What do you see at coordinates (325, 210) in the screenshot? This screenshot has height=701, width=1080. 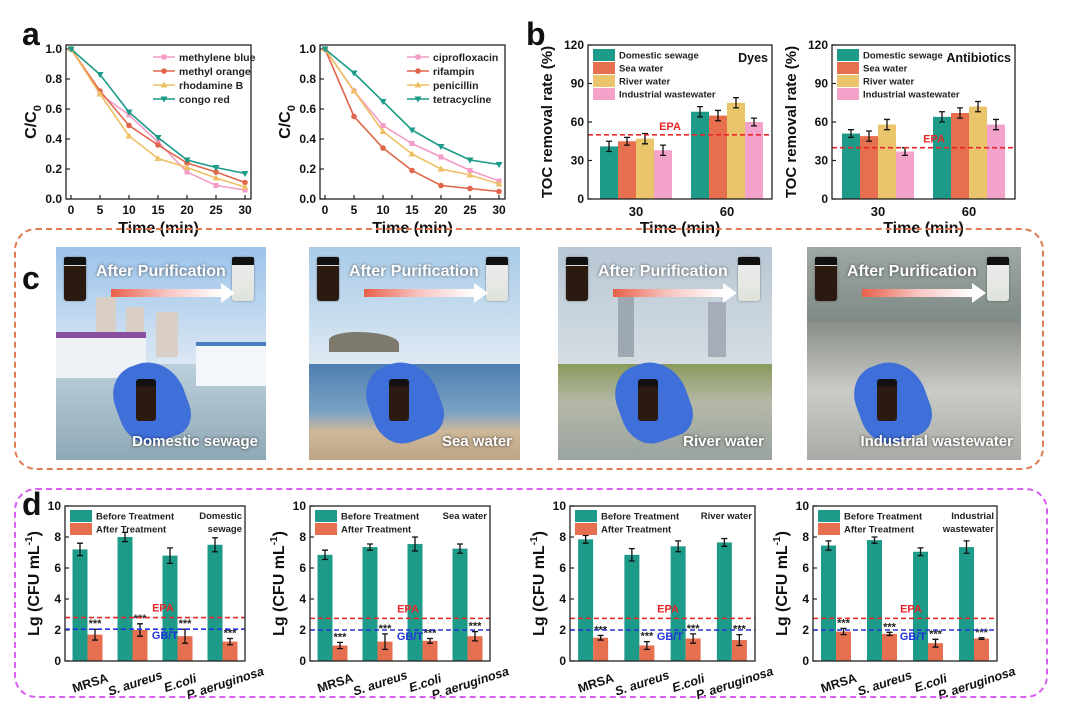 I see `x-tick-label: 0` at bounding box center [325, 210].